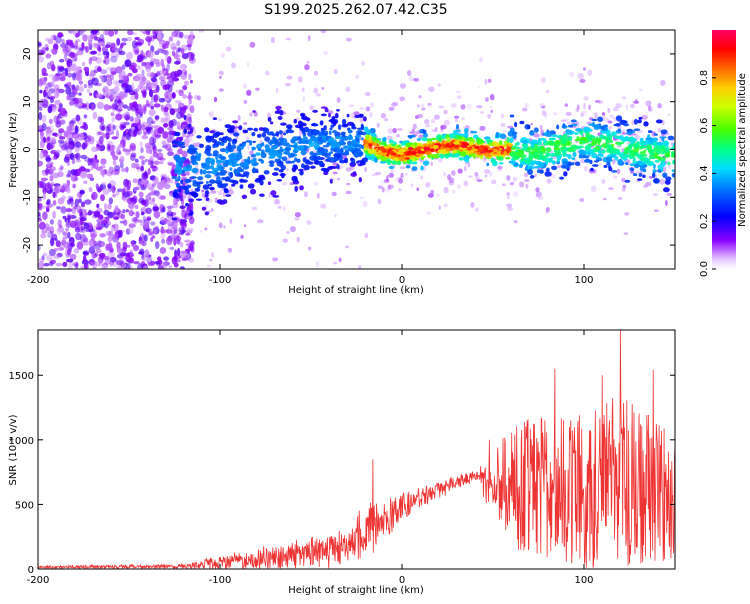 The height and width of the screenshot is (604, 750). What do you see at coordinates (704, 269) in the screenshot?
I see `colorbar-tick-label: 0.0` at bounding box center [704, 269].